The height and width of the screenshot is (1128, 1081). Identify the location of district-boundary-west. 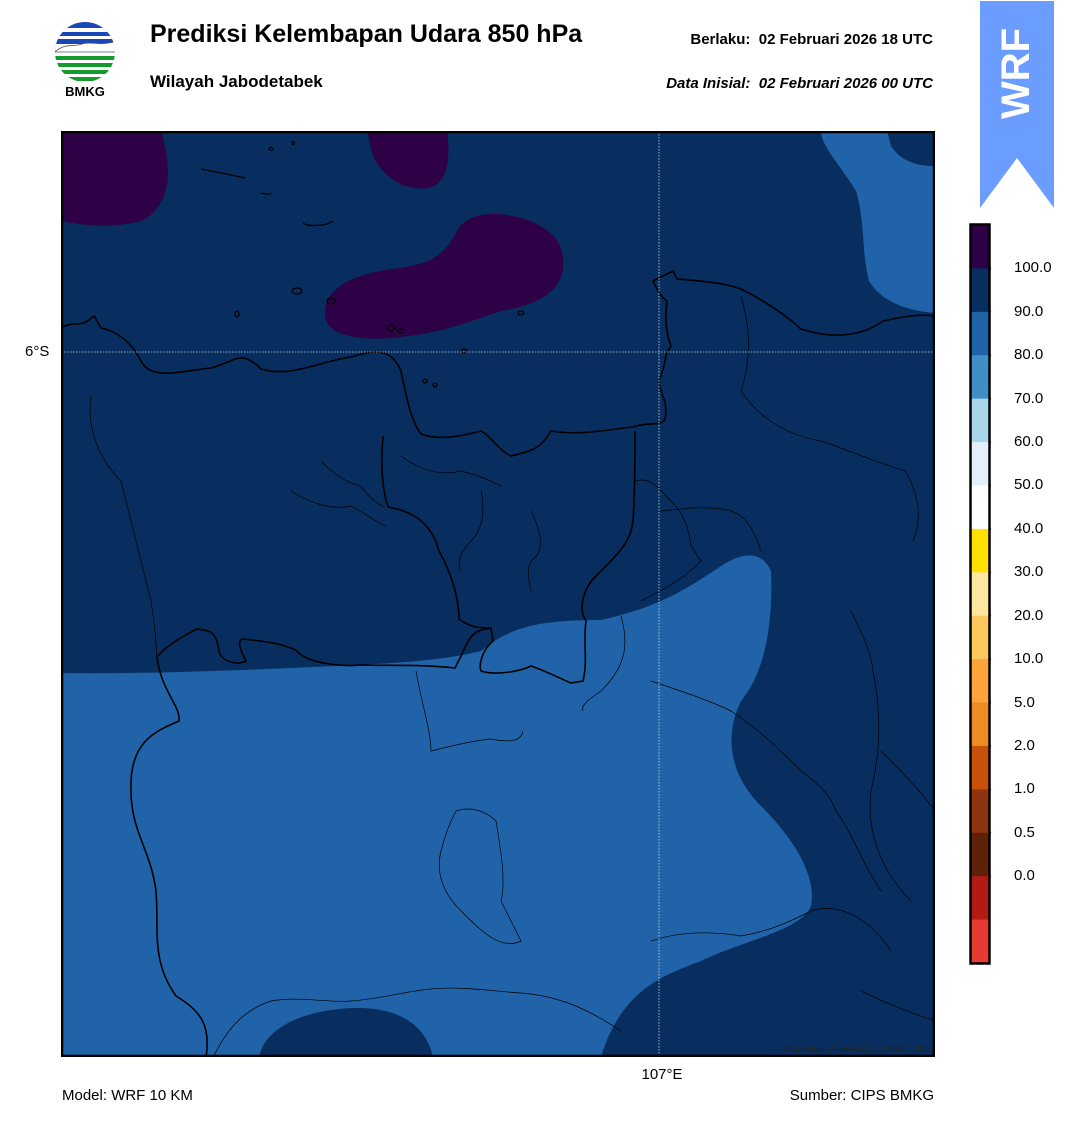
(324, 648).